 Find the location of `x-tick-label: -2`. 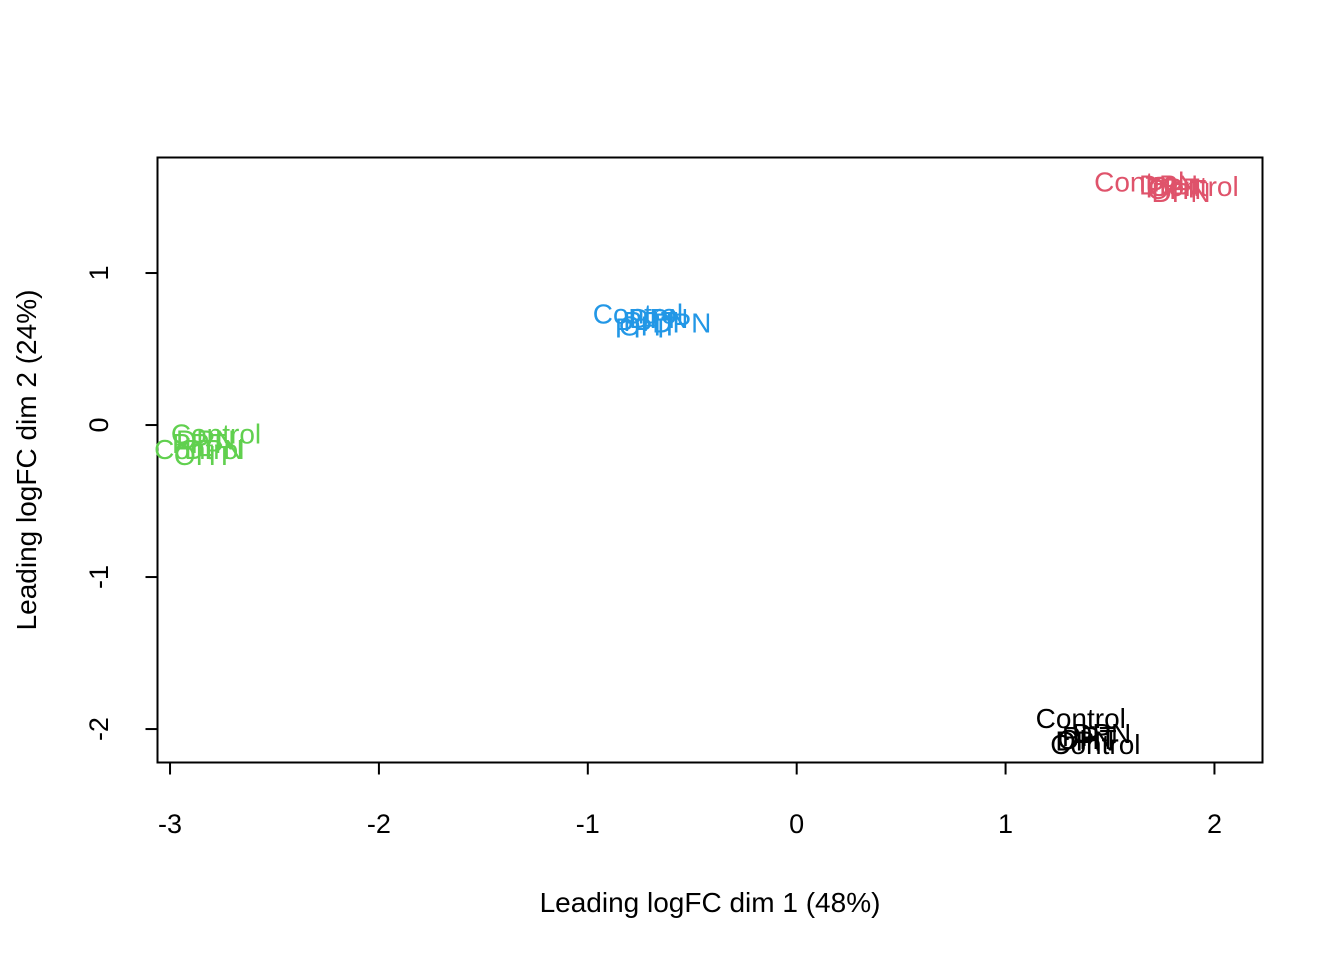

x-tick-label: -2 is located at coordinates (379, 824).